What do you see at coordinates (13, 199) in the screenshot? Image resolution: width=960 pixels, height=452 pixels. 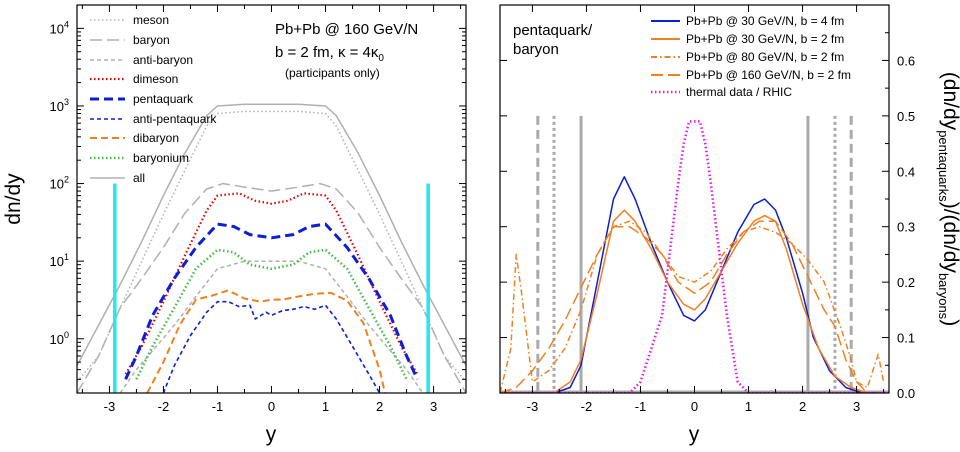 I see `left-y-axis-label: dn/dy` at bounding box center [13, 199].